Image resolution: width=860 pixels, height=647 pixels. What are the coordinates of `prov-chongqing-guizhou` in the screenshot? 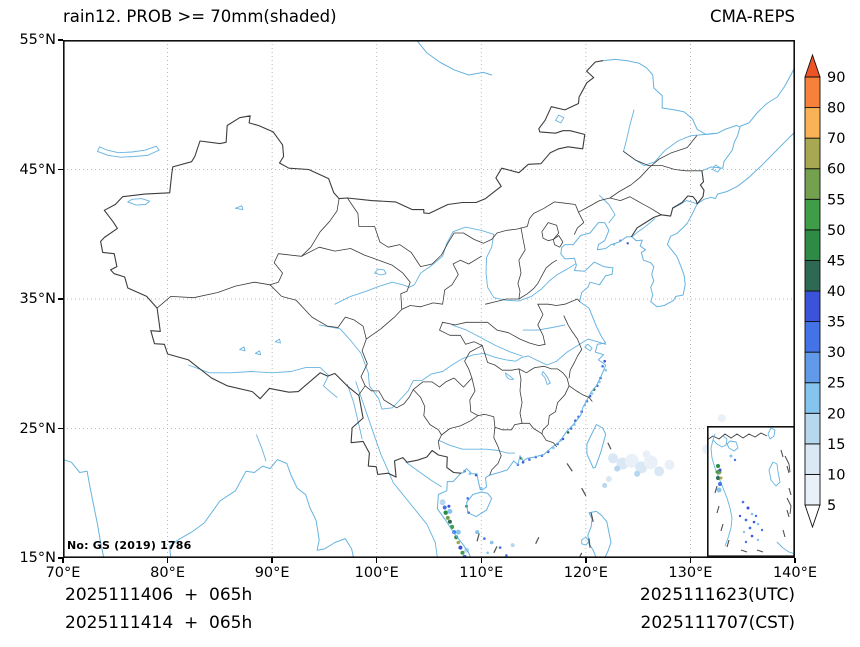 It's located at (452, 366).